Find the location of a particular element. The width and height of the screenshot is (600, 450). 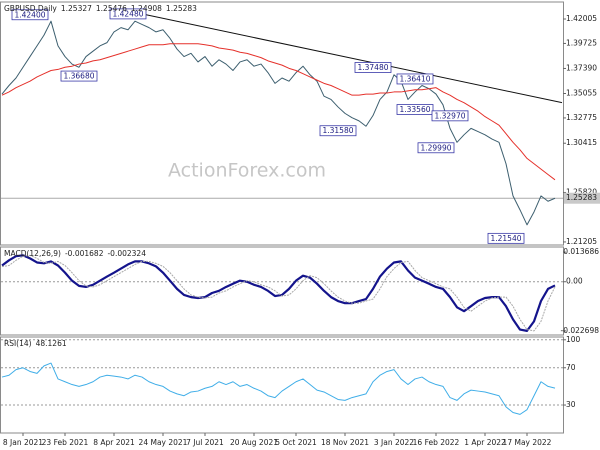

level-label: 1.37480 is located at coordinates (372, 67).